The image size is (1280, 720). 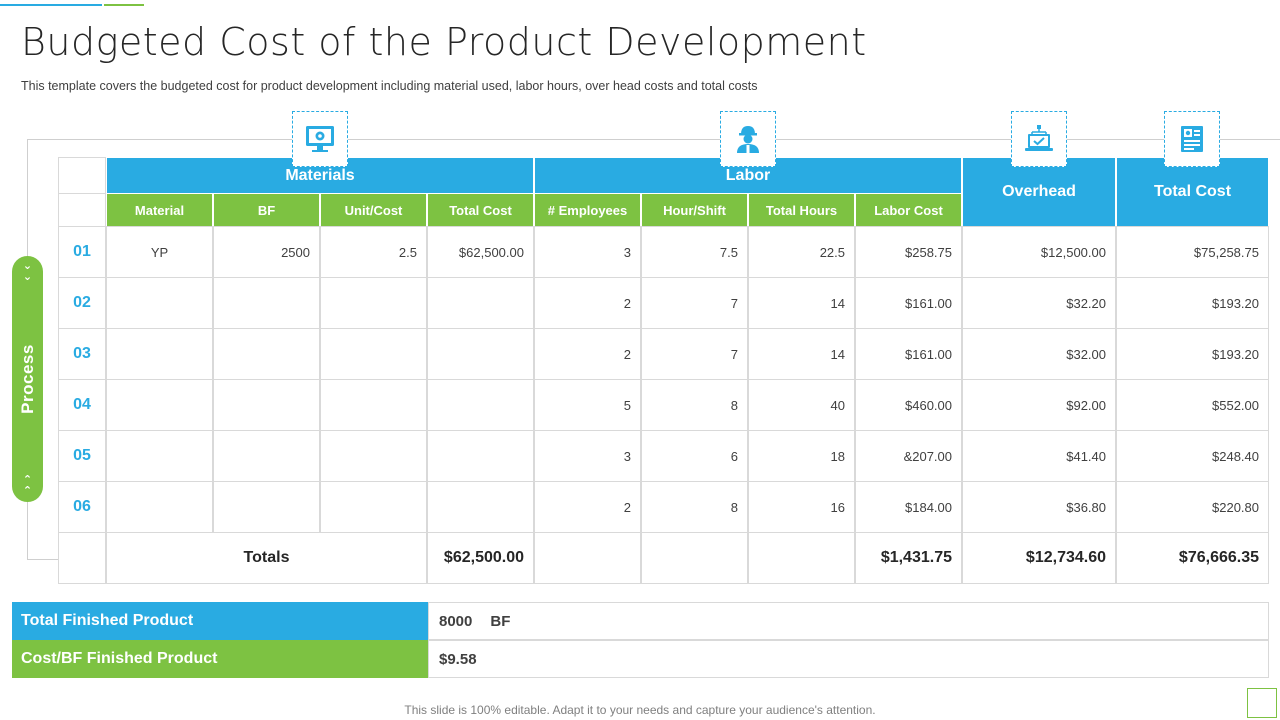 I want to click on cell-total-hours: 14, so click(x=801, y=303).